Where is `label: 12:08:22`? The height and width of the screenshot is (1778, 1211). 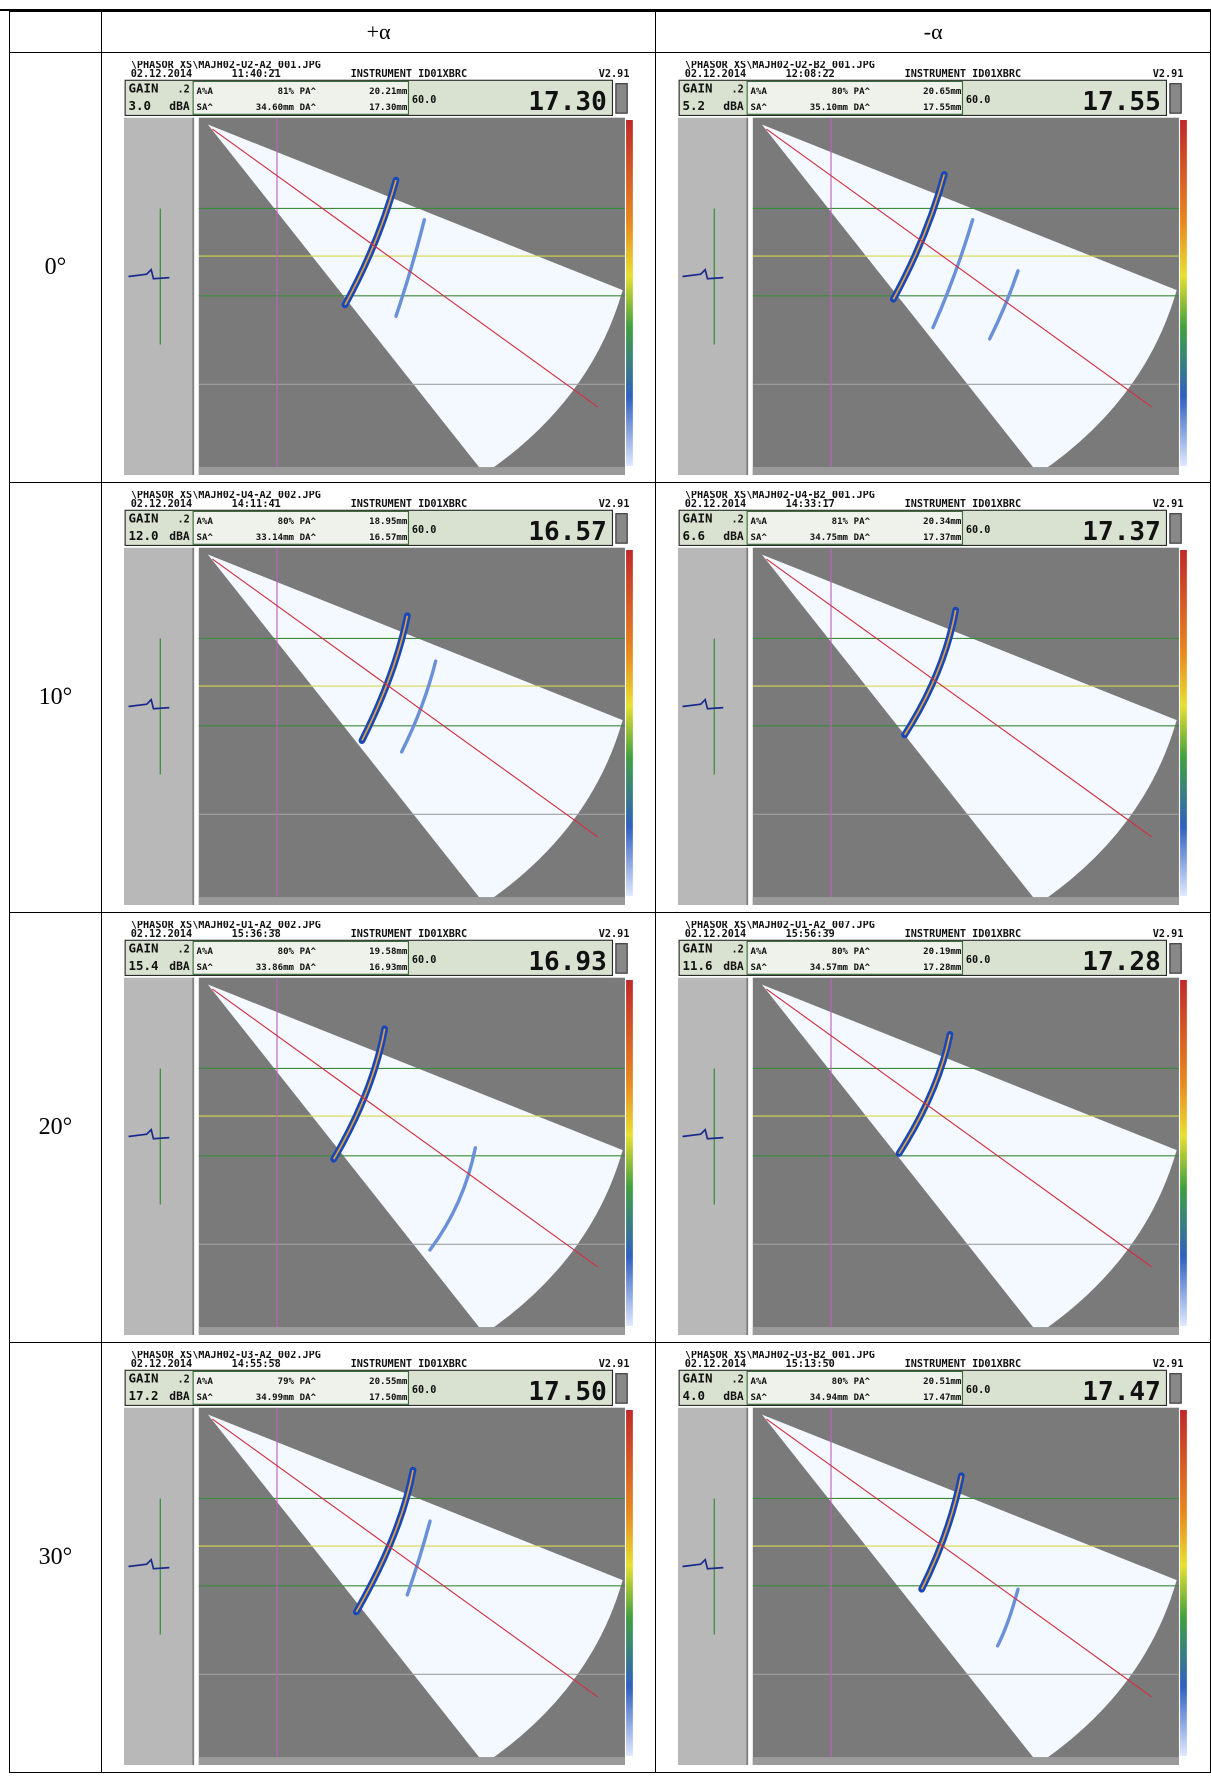 label: 12:08:22 is located at coordinates (810, 73).